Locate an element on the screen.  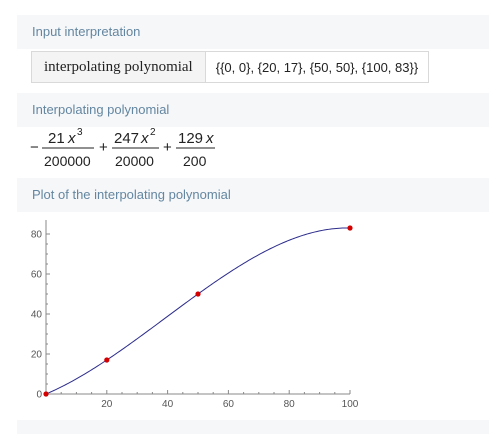
term-1-exp: 3 is located at coordinates (80, 132).